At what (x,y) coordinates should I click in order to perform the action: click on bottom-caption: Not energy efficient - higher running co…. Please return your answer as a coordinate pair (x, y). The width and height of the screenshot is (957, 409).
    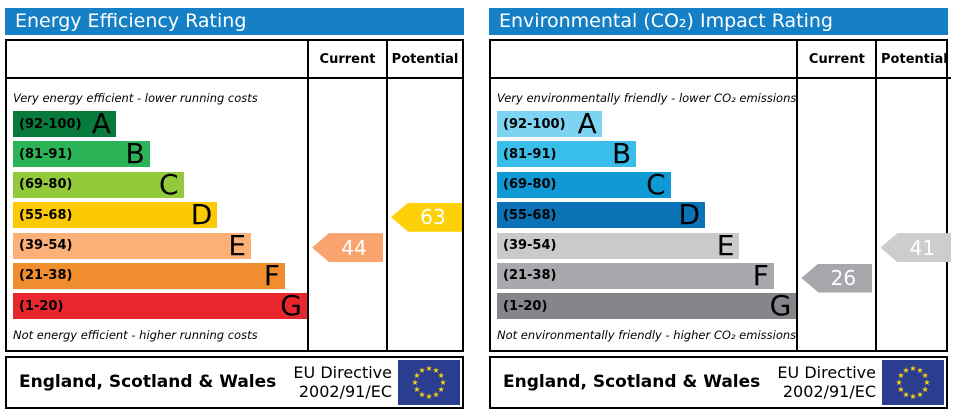
    Looking at the image, I should click on (135, 334).